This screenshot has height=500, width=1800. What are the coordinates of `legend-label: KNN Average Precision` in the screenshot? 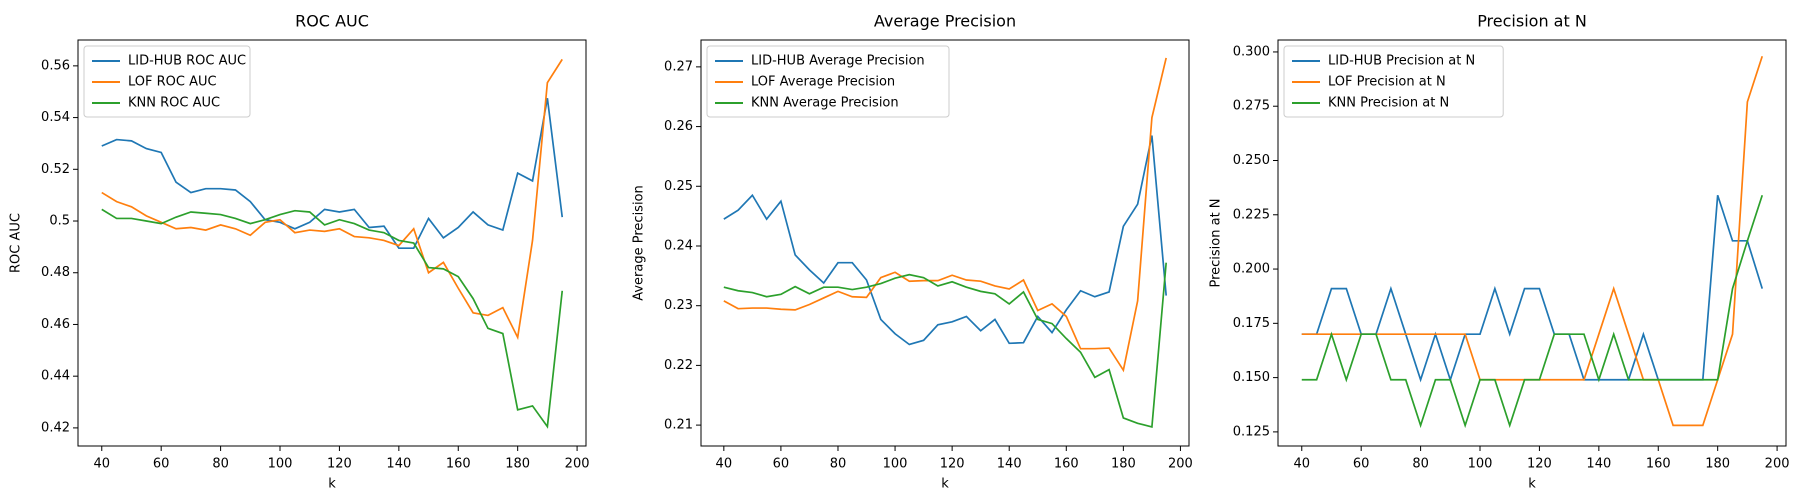 It's located at (825, 103).